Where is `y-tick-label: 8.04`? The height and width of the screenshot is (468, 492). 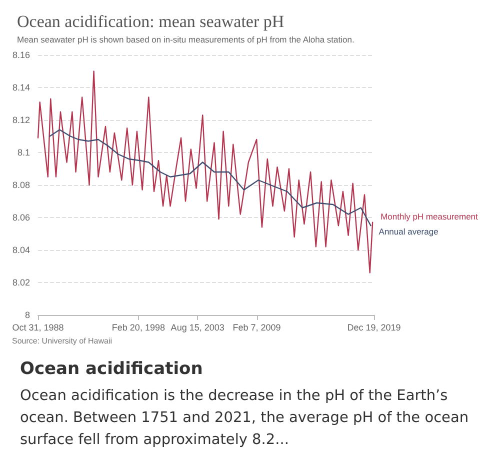 y-tick-label: 8.04 is located at coordinates (21, 250).